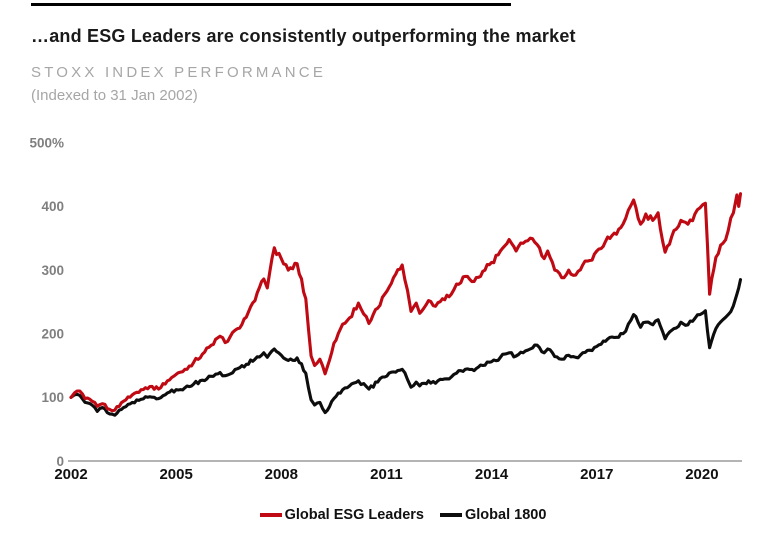 The width and height of the screenshot is (768, 548). What do you see at coordinates (179, 72) in the screenshot?
I see `chart-title: STOXX INDEX PERFORMANCE` at bounding box center [179, 72].